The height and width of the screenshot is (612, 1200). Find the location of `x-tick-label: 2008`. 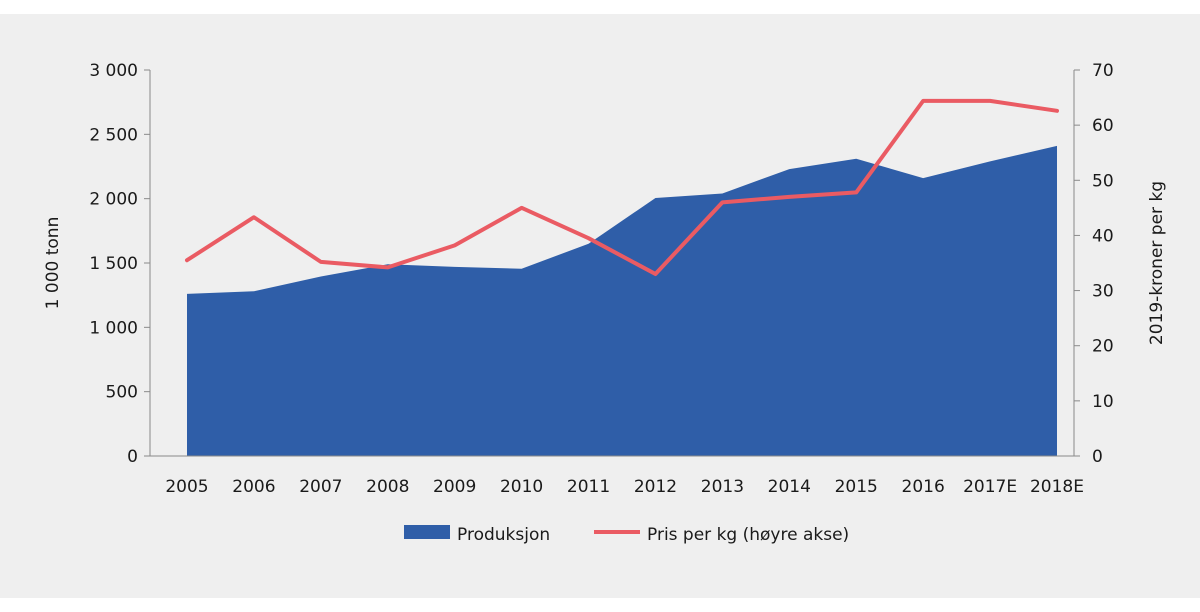

x-tick-label: 2008 is located at coordinates (387, 487).